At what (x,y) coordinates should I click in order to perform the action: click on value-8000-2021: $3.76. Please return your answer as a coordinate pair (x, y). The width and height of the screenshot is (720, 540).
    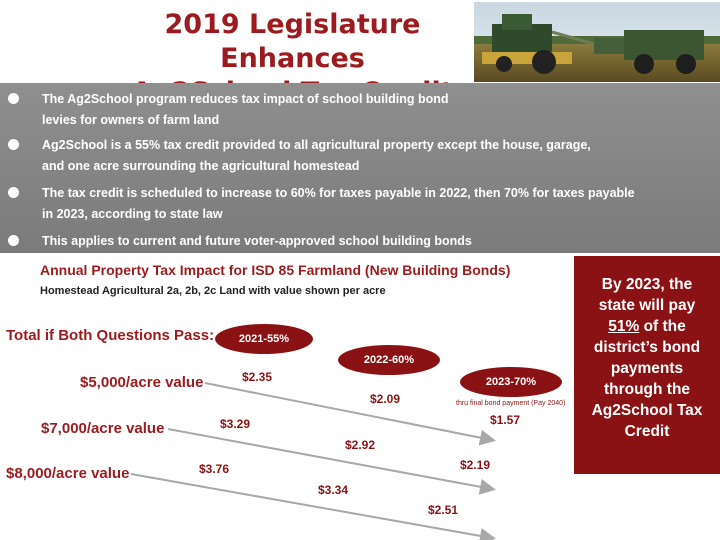
    Looking at the image, I should click on (214, 469).